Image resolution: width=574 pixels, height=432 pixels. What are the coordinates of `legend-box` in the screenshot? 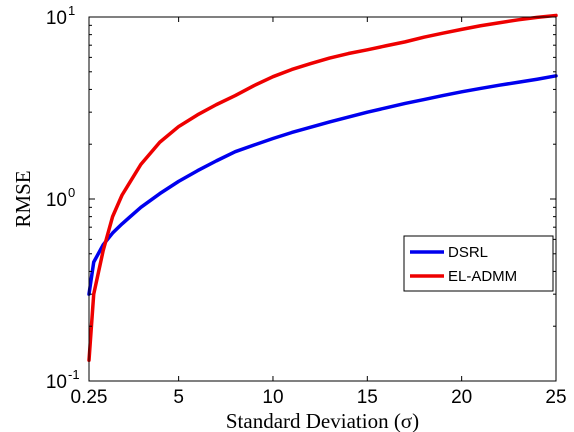 It's located at (478, 263).